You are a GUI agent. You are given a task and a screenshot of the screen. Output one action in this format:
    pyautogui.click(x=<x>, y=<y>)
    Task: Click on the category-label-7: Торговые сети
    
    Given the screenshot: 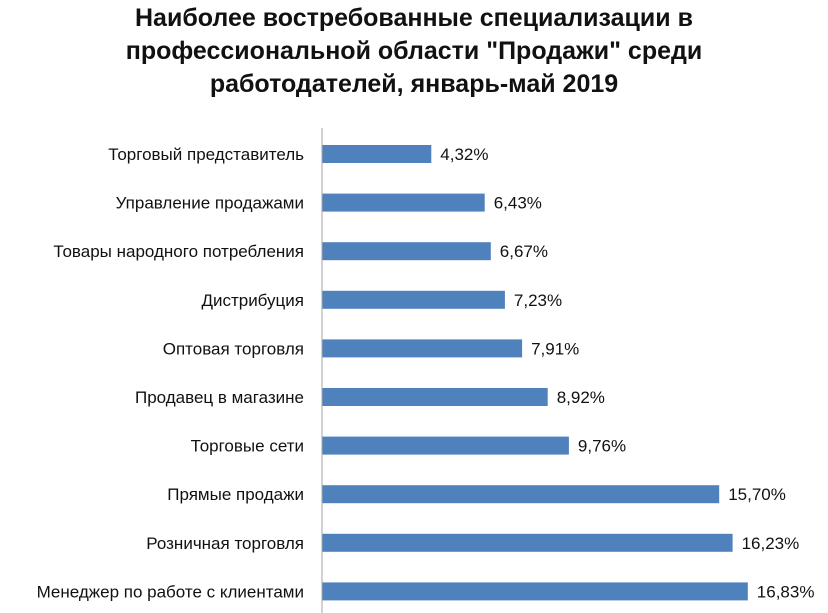 What is the action you would take?
    pyautogui.click(x=247, y=446)
    